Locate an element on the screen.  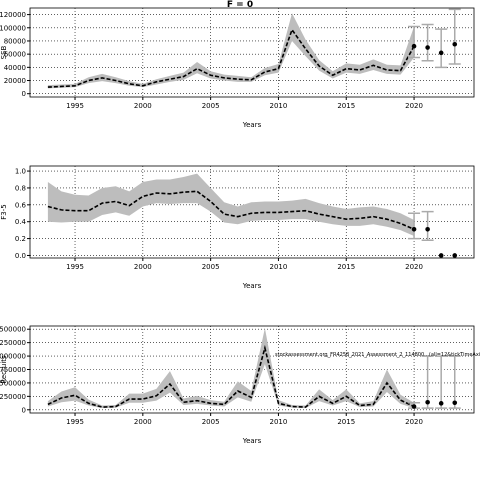
y-tick-label: 0.4 is located at coordinates (21, 222).